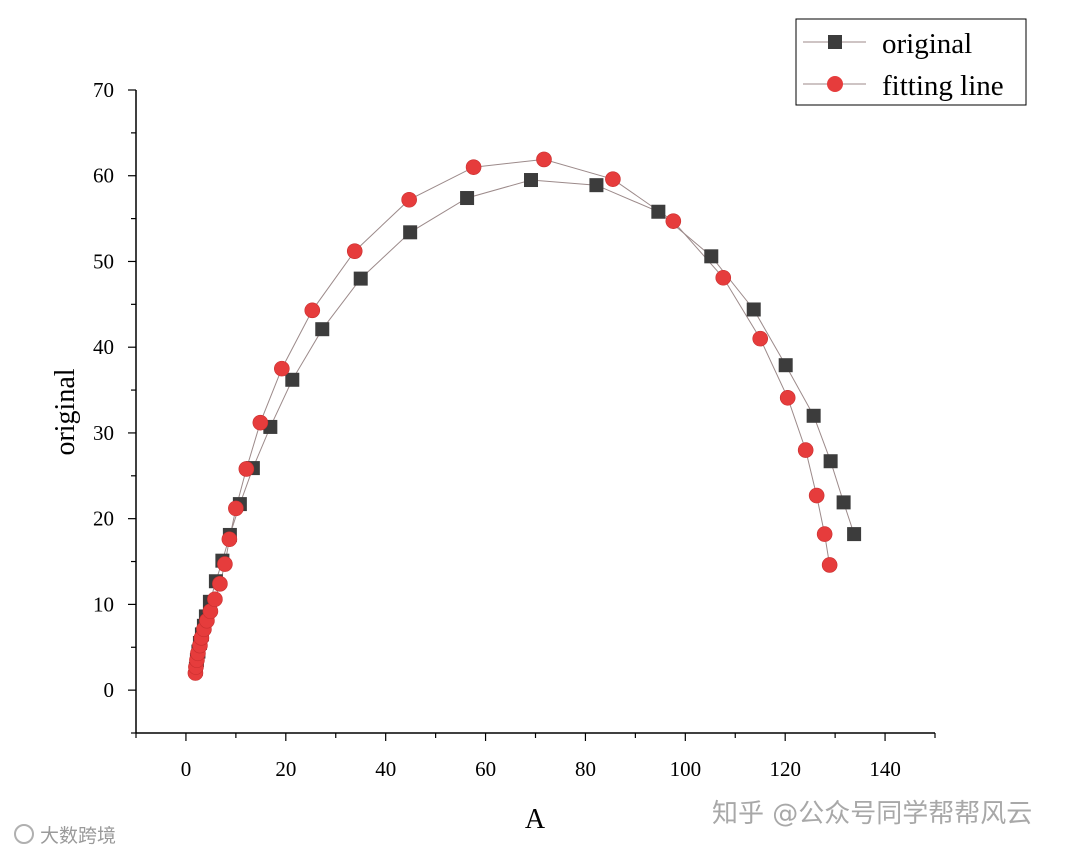  I want to click on x-tick-label: 140, so click(885, 769).